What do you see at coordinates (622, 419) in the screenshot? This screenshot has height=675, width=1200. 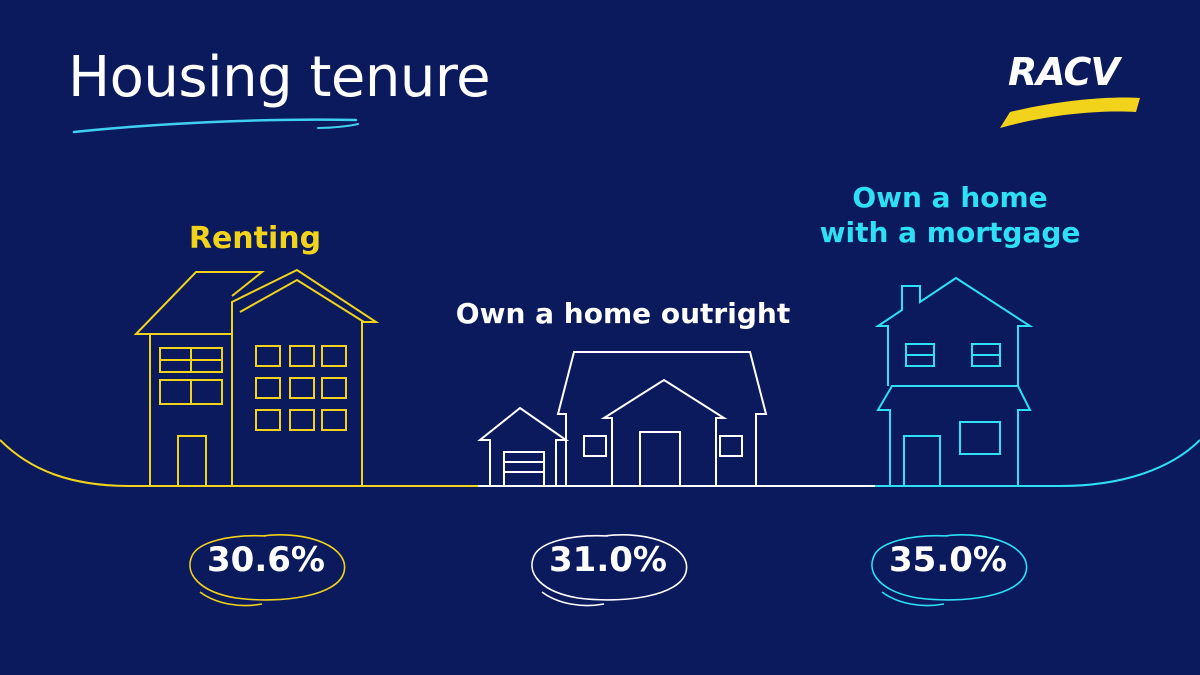 I see `outright-house-icon` at bounding box center [622, 419].